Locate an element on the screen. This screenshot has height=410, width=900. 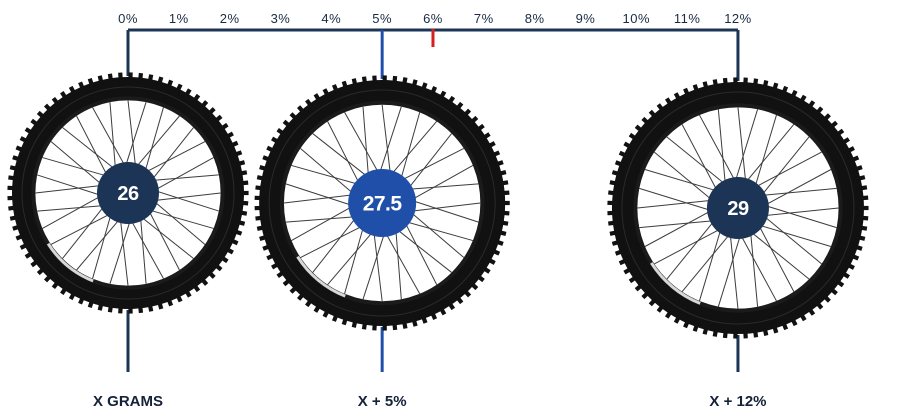
scale-tick-label: 11% is located at coordinates (687, 18).